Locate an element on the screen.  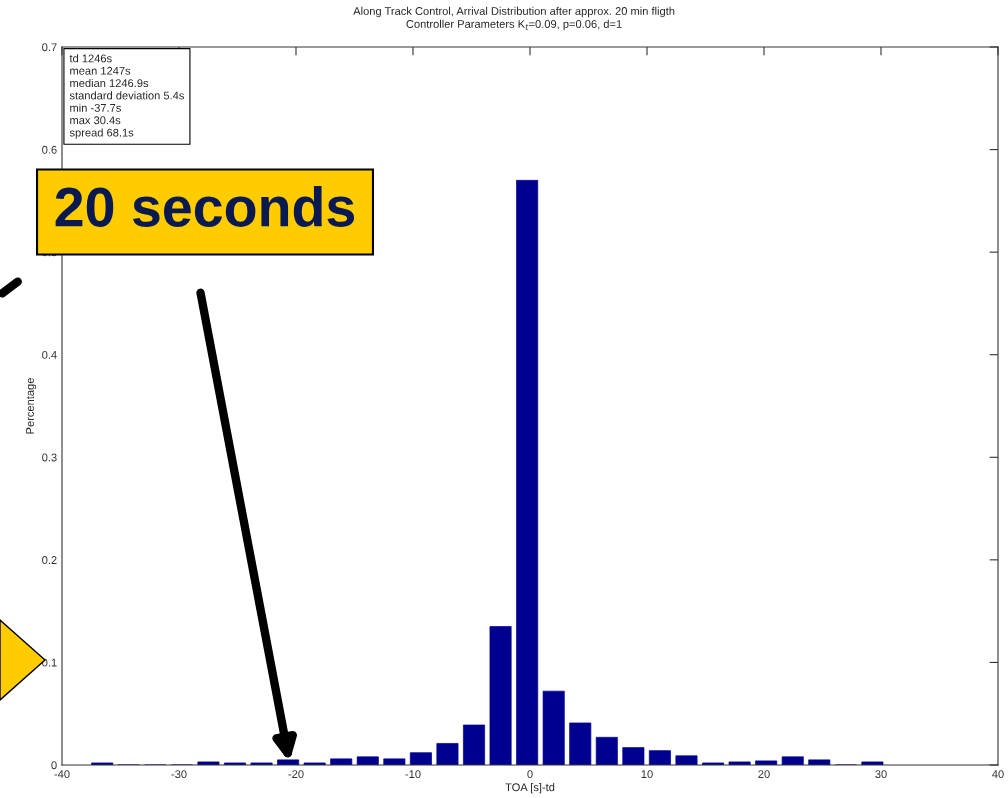
y-tick-label: 0.3 is located at coordinates (49, 457).